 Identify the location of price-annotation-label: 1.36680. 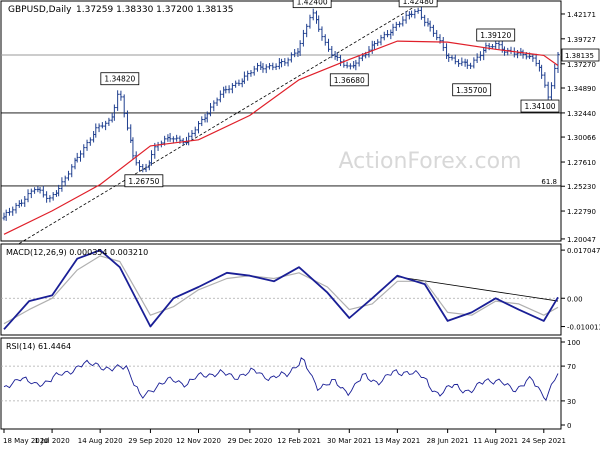
(349, 80).